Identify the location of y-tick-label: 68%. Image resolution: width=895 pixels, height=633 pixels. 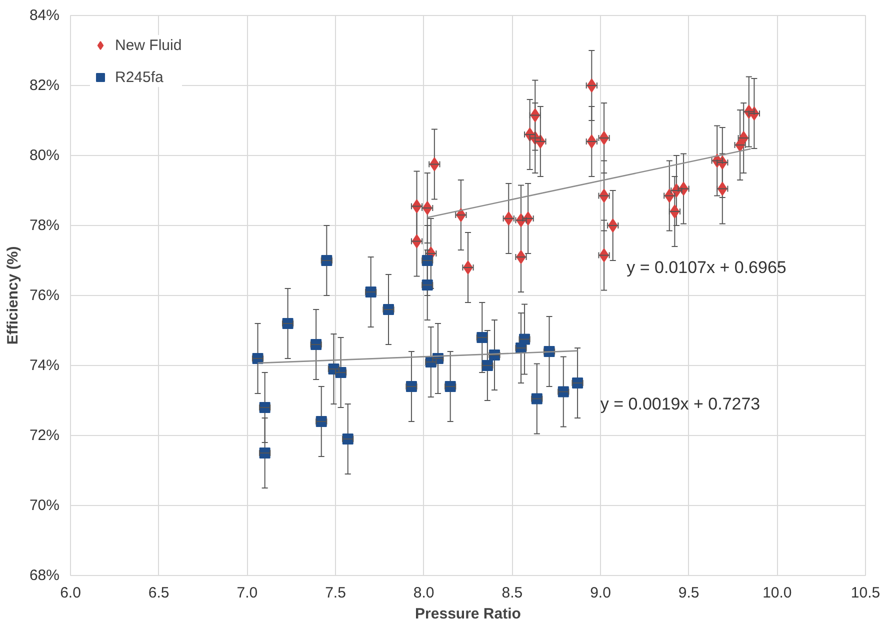
(44, 575).